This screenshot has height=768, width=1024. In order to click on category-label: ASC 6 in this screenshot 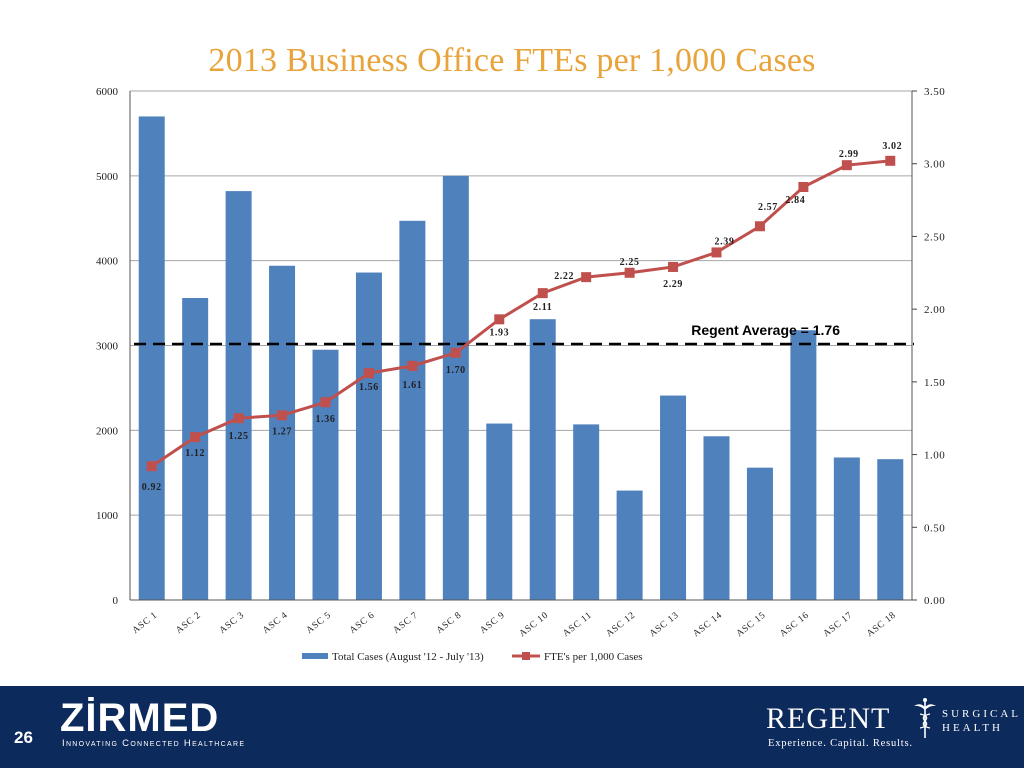, I will do `click(362, 622)`.